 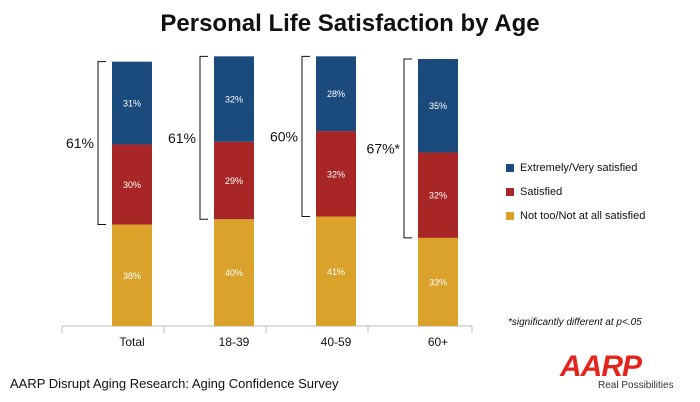 I want to click on data-label: 28%, so click(x=336, y=94).